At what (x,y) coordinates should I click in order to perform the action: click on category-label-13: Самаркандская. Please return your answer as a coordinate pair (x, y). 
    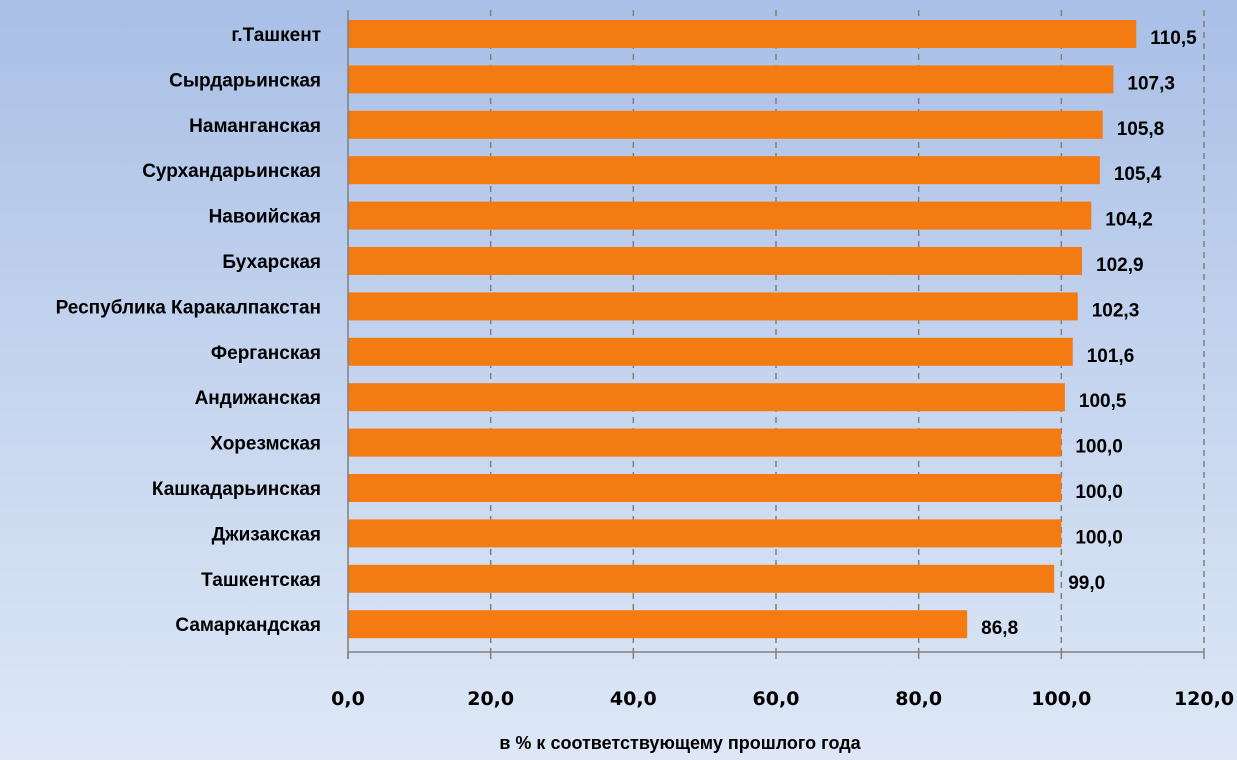
    Looking at the image, I should click on (248, 625).